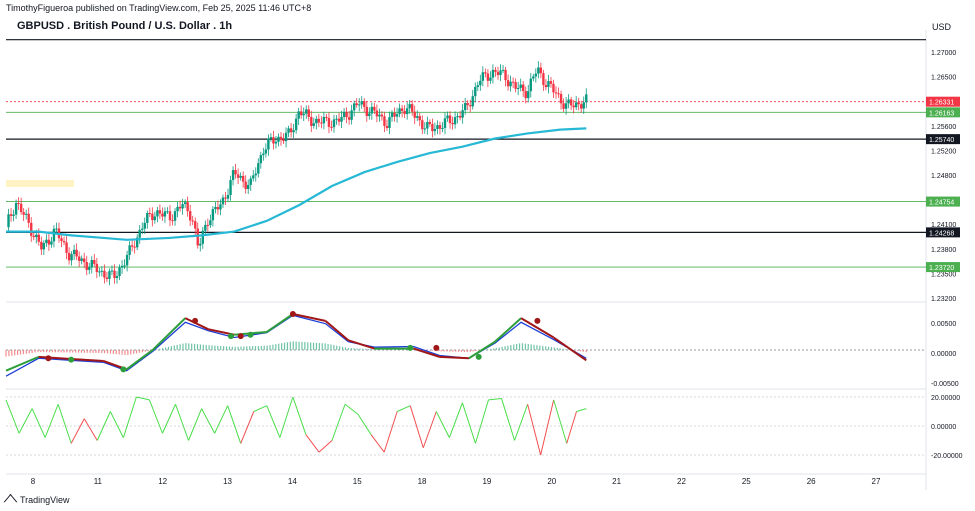  I want to click on price-tick-label: 1.23500, so click(943, 274).